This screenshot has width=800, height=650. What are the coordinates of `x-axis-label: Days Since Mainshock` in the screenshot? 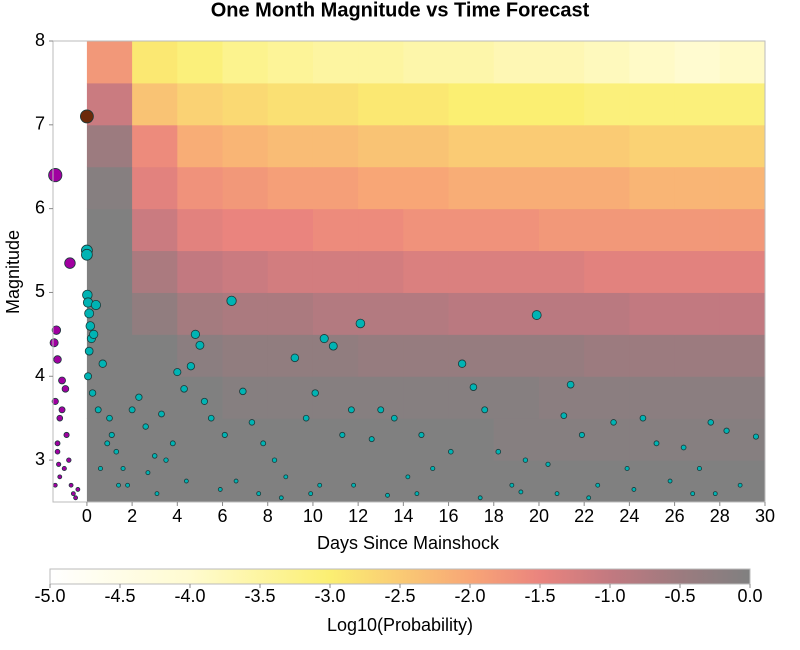 It's located at (408, 543).